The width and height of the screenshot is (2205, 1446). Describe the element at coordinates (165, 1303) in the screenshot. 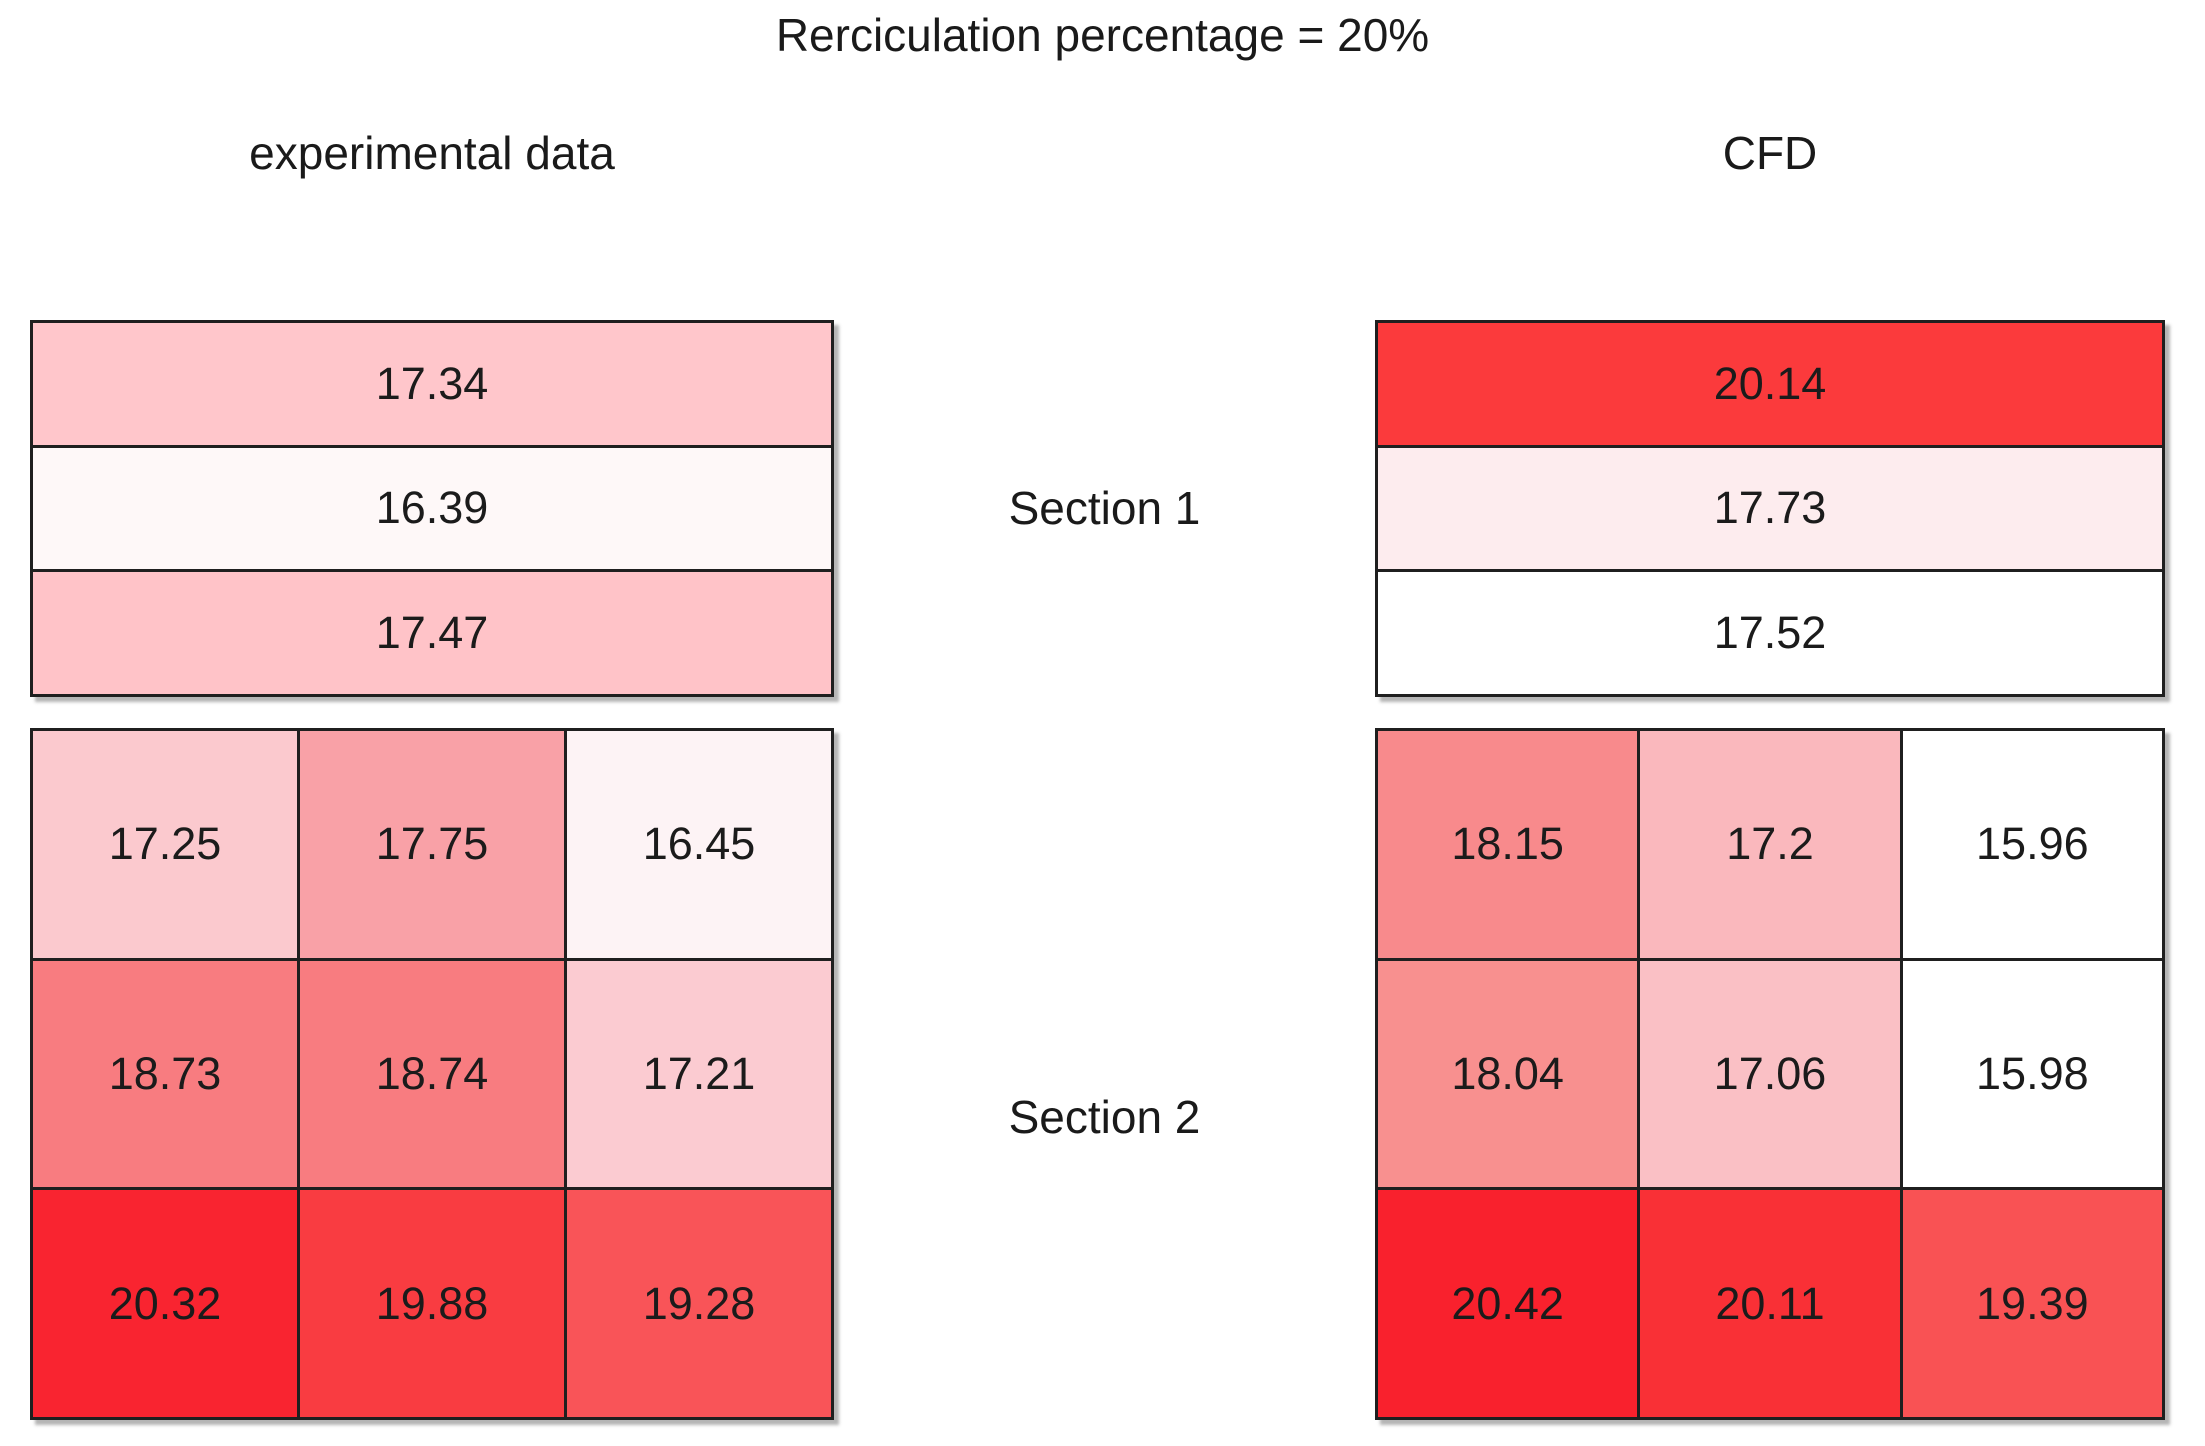

I see `heatmap-cell: 20.32` at that location.